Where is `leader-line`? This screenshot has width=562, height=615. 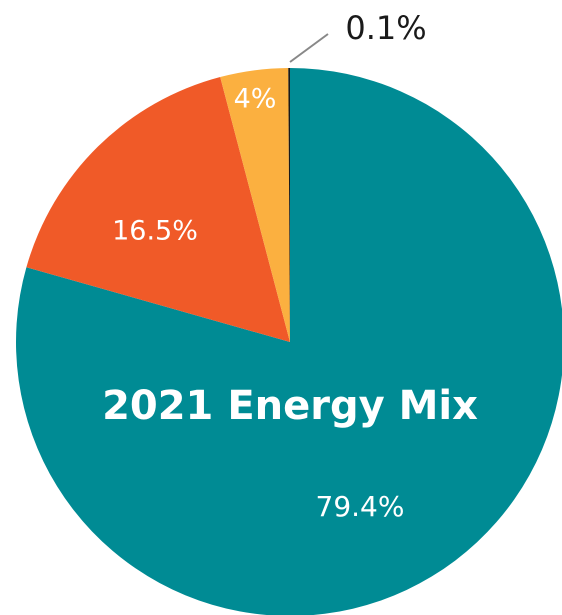 leader-line is located at coordinates (309, 48).